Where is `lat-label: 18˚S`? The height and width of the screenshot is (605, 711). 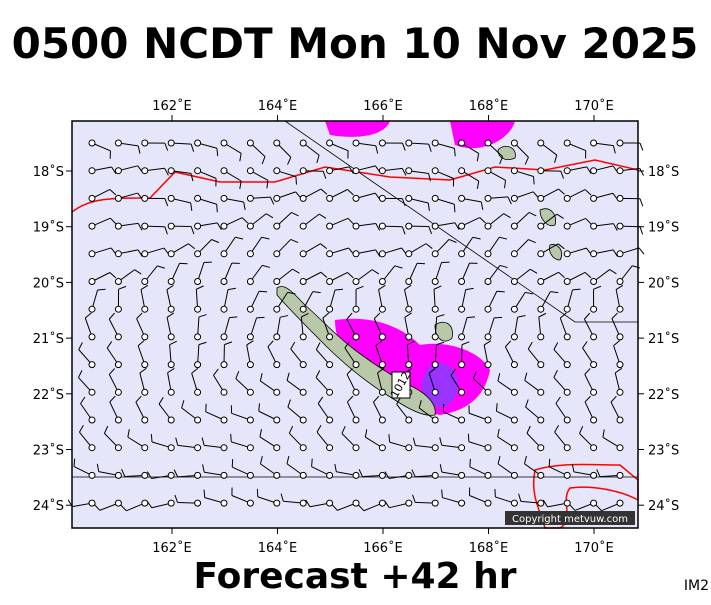 lat-label: 18˚S is located at coordinates (48, 172).